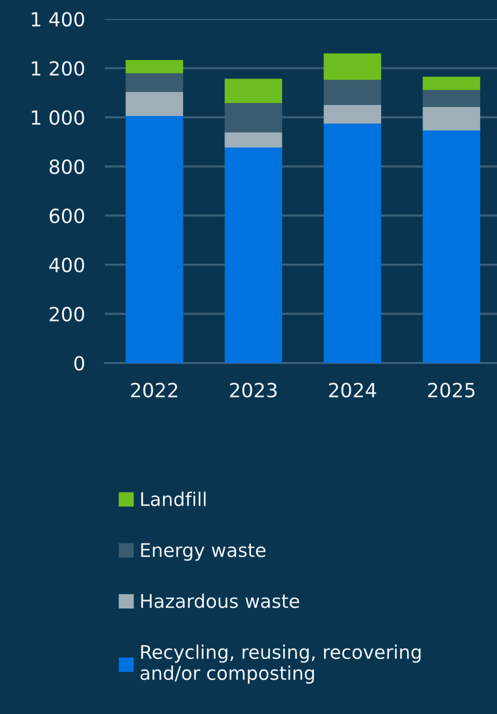 This screenshot has width=497, height=714. What do you see at coordinates (79, 363) in the screenshot?
I see `y-tick-label: 0` at bounding box center [79, 363].